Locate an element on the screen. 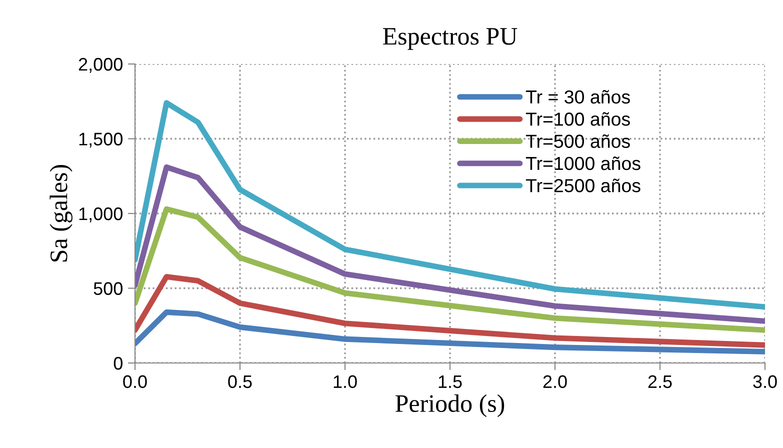 The height and width of the screenshot is (448, 783). x-tick-label: 0.5 is located at coordinates (240, 381).